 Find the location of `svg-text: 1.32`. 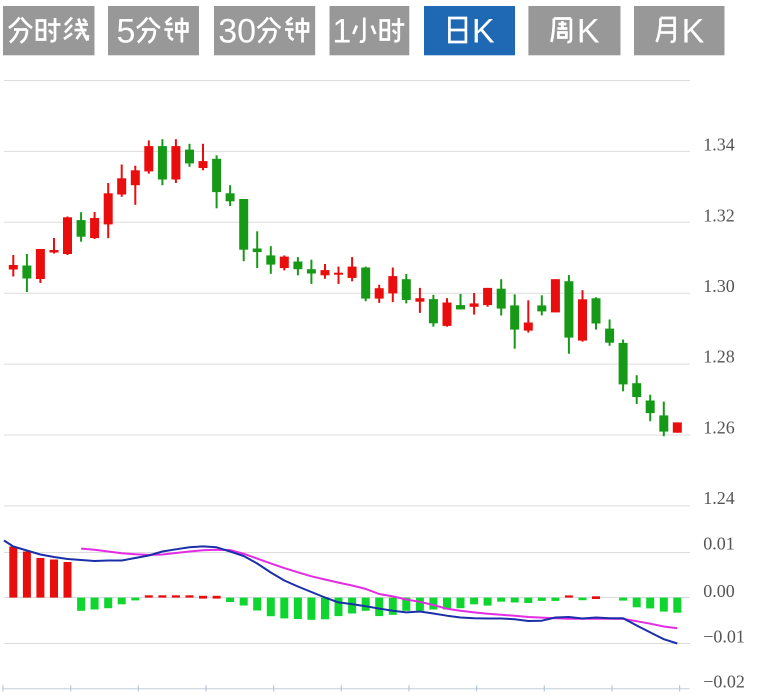

svg-text: 1.32 is located at coordinates (719, 216).